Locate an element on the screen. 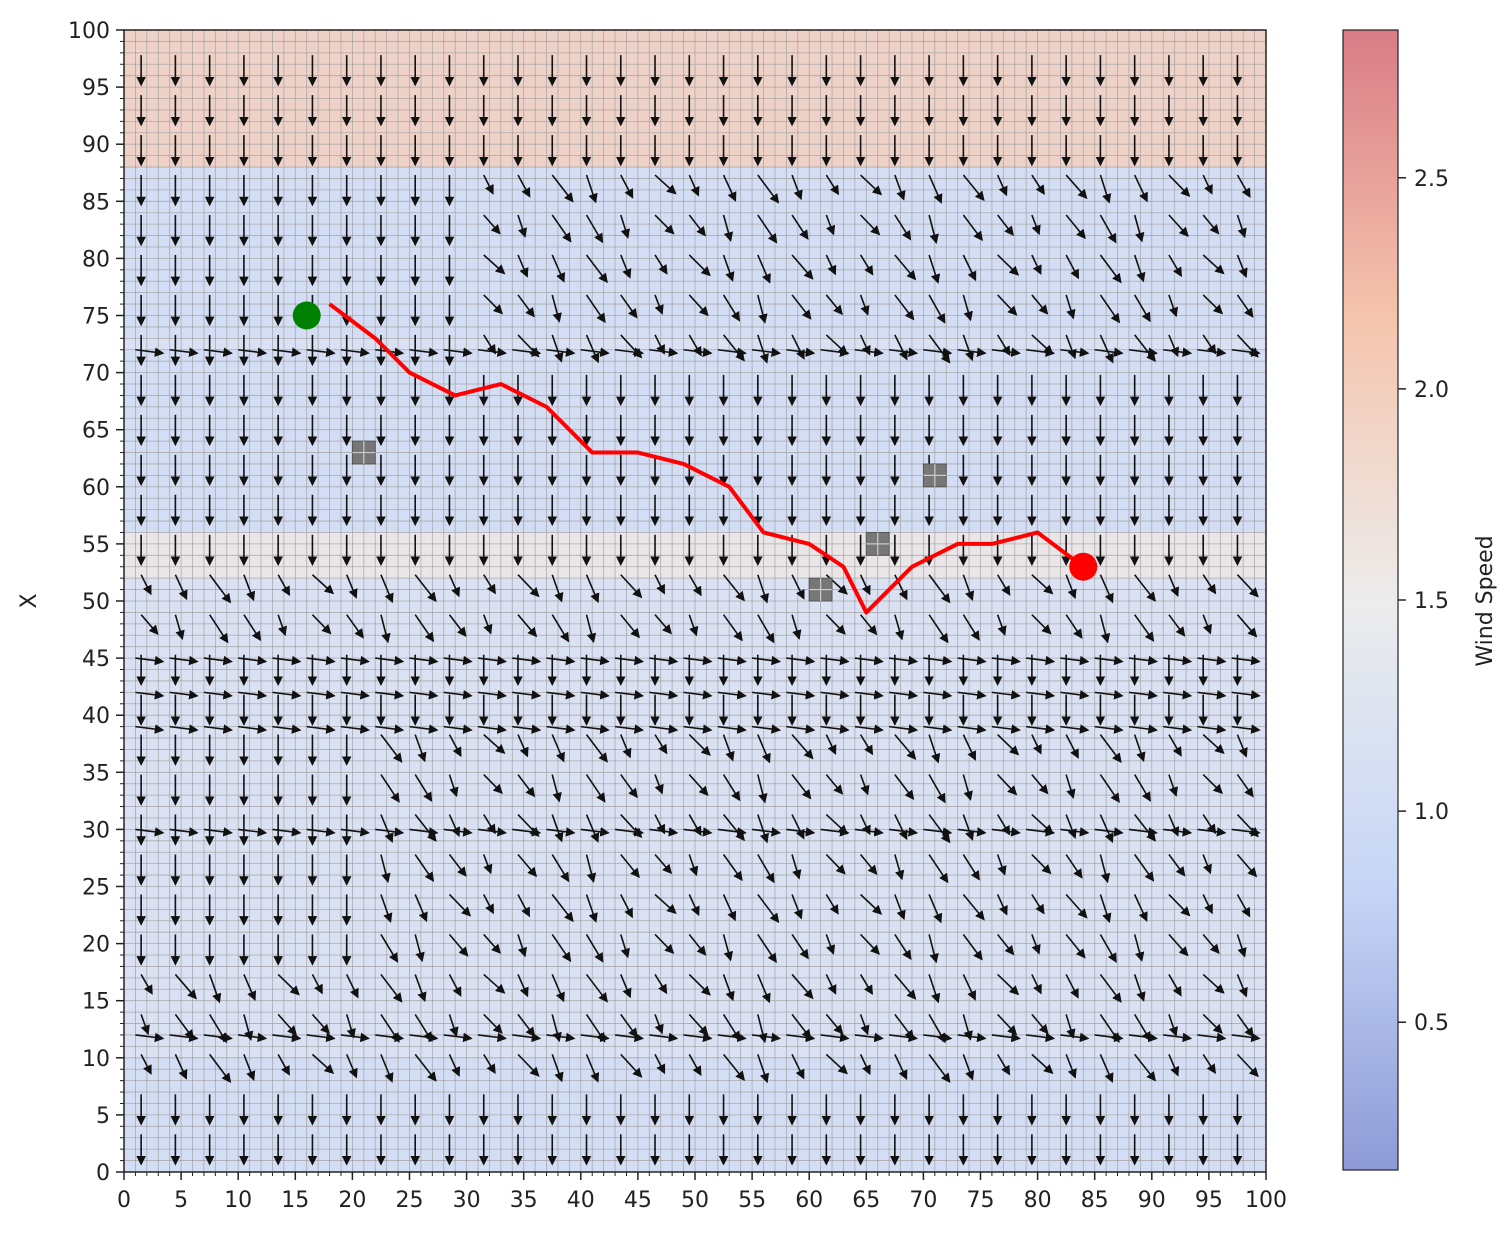  colorbar: 0.5 1.0 1.5 2.0 2.5 Wind Speed is located at coordinates (1420, 600).